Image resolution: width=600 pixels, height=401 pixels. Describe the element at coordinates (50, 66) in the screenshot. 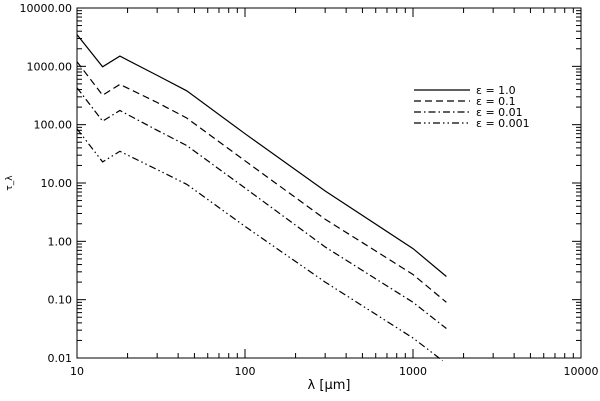

I see `y-tick-label: 1000.00` at that location.